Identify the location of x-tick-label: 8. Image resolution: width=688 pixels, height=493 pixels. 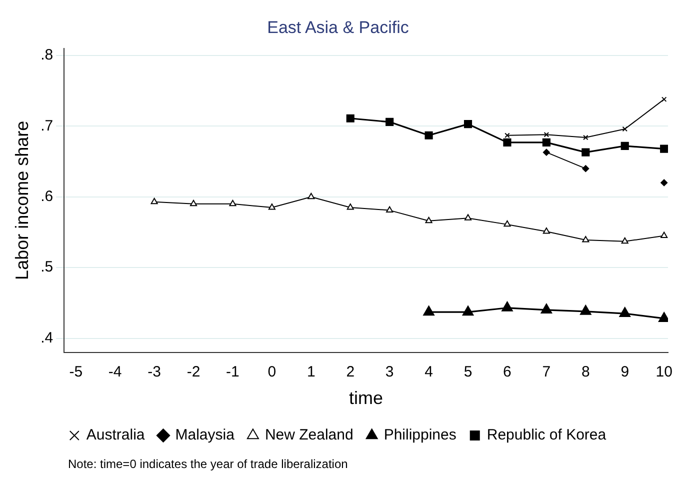
(585, 372).